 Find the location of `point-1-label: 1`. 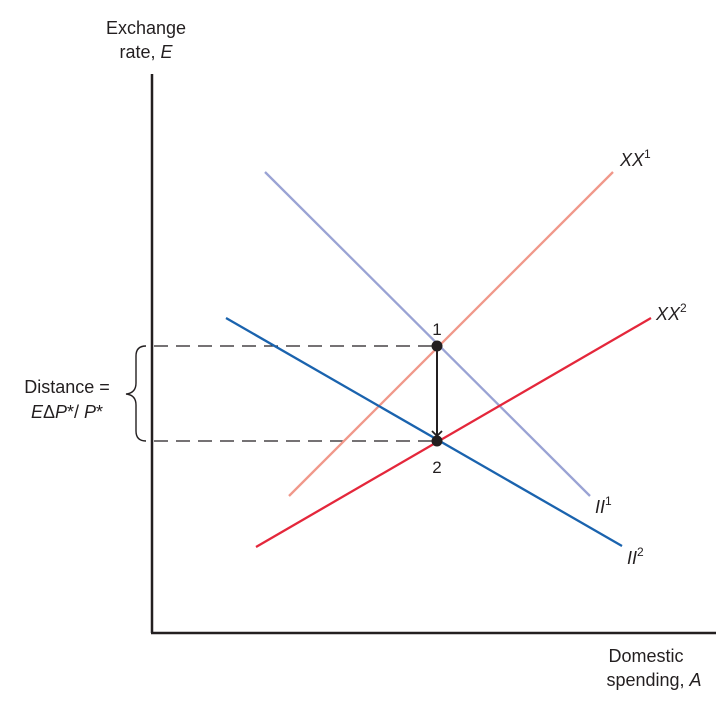

point-1-label: 1 is located at coordinates (436, 329).